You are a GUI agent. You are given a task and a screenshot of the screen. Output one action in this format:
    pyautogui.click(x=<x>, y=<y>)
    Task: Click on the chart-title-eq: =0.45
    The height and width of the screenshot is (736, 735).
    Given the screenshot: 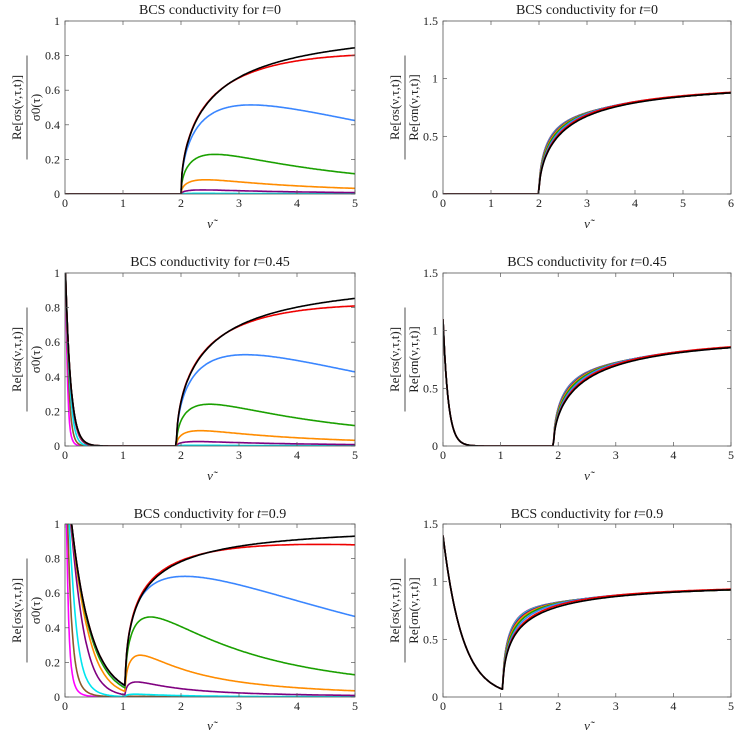 What is the action you would take?
    pyautogui.click(x=273, y=262)
    